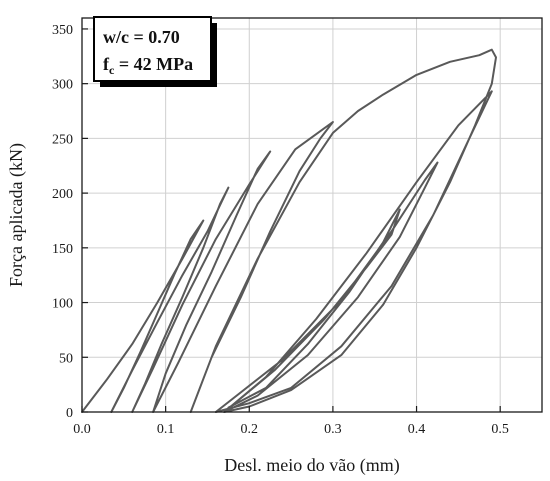  What do you see at coordinates (62, 249) in the screenshot?
I see `y-tick-label: 150` at bounding box center [62, 249].